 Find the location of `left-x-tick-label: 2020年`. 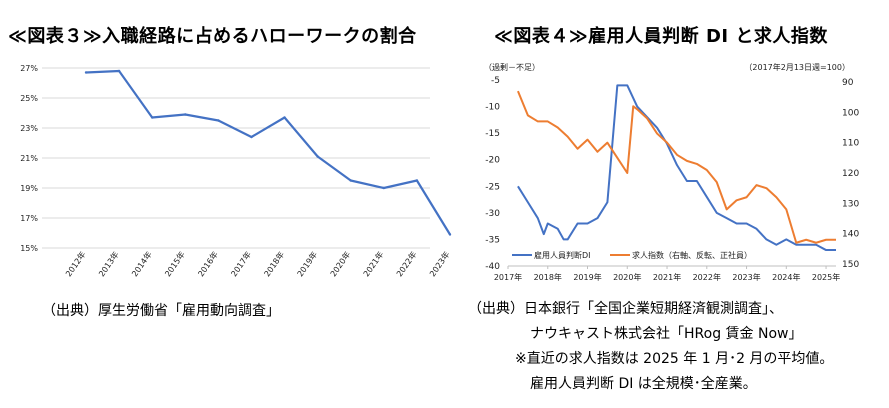

left-x-tick-label: 2020年 is located at coordinates (340, 263).